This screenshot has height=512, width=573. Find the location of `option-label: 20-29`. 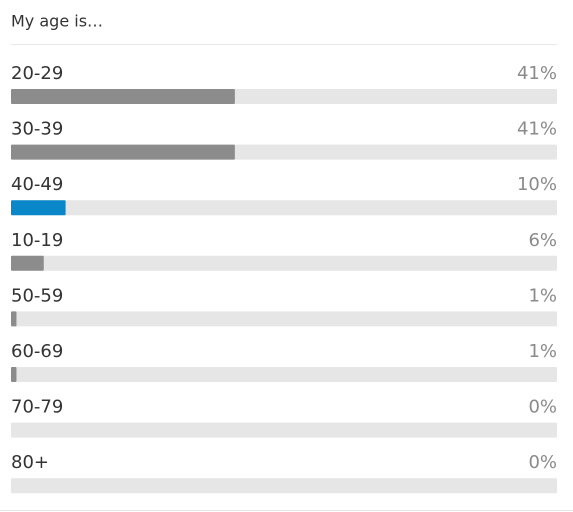

option-label: 20-29 is located at coordinates (37, 73).